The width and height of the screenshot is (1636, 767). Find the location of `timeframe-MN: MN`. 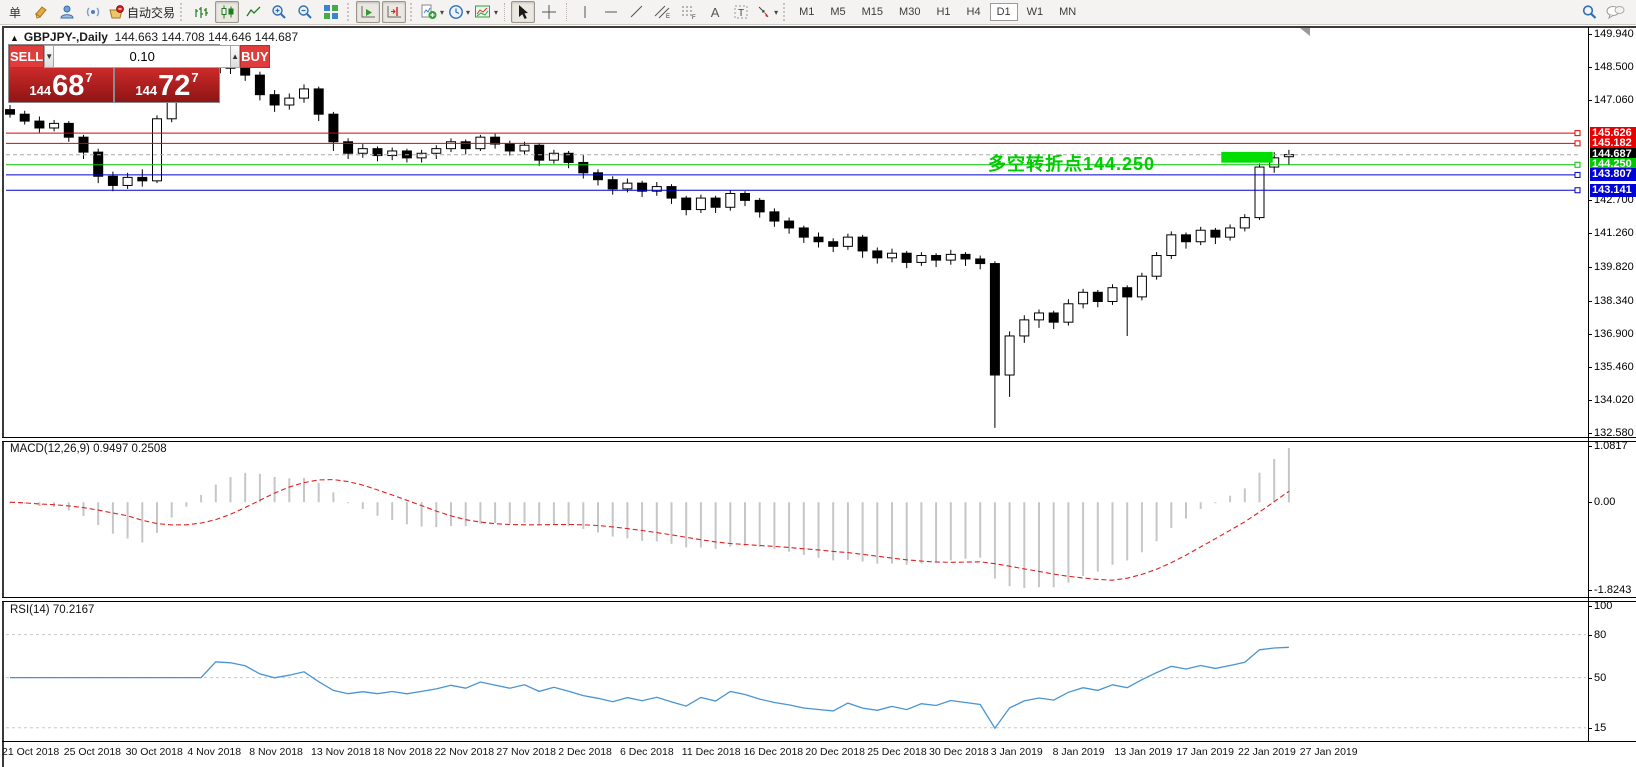

timeframe-MN: MN is located at coordinates (1068, 12).